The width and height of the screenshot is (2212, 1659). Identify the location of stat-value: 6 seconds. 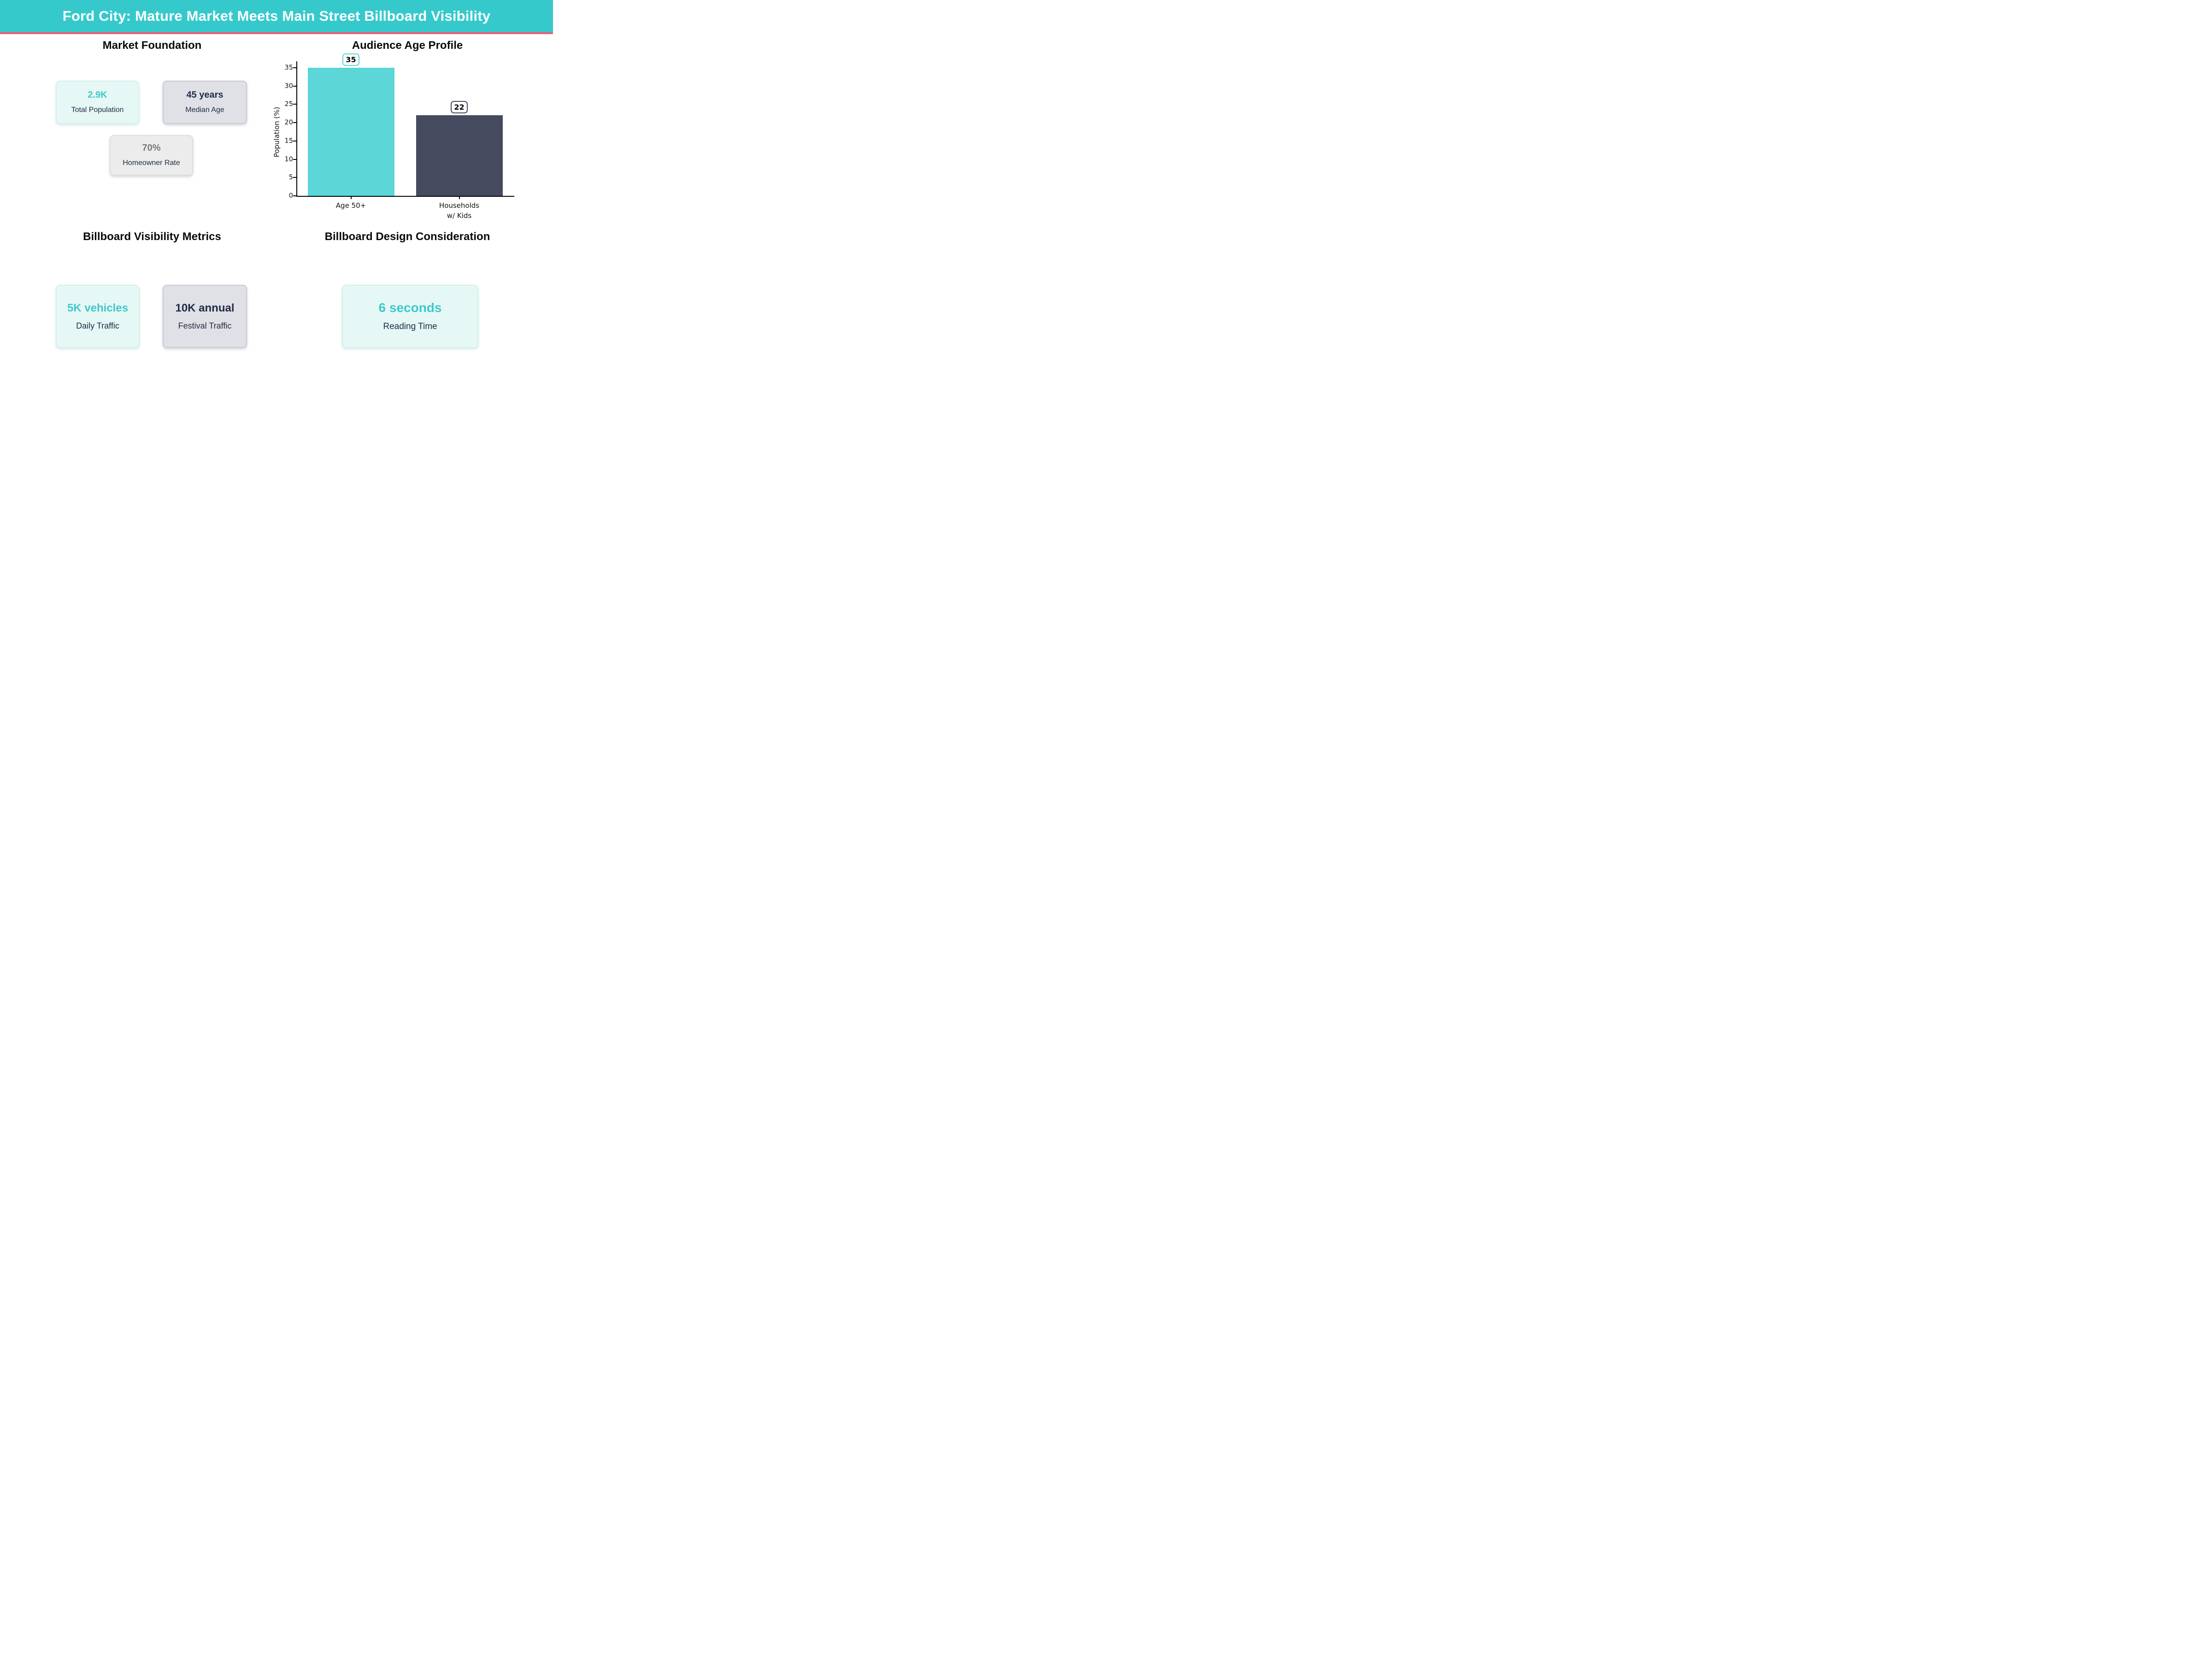
(410, 307).